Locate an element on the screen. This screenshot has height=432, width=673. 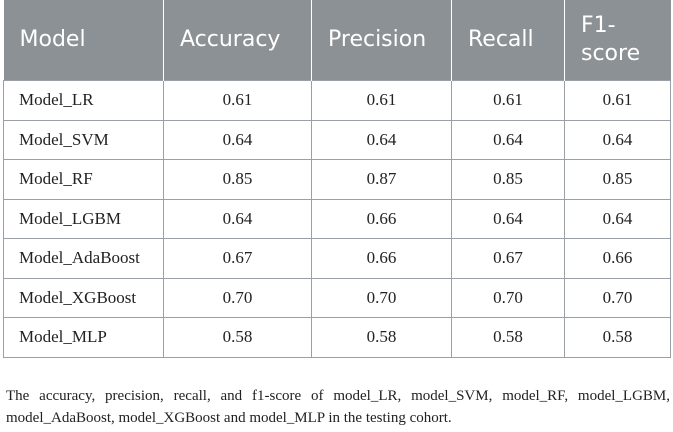
model-name-cell: Model_XGBoost is located at coordinates (83, 297).